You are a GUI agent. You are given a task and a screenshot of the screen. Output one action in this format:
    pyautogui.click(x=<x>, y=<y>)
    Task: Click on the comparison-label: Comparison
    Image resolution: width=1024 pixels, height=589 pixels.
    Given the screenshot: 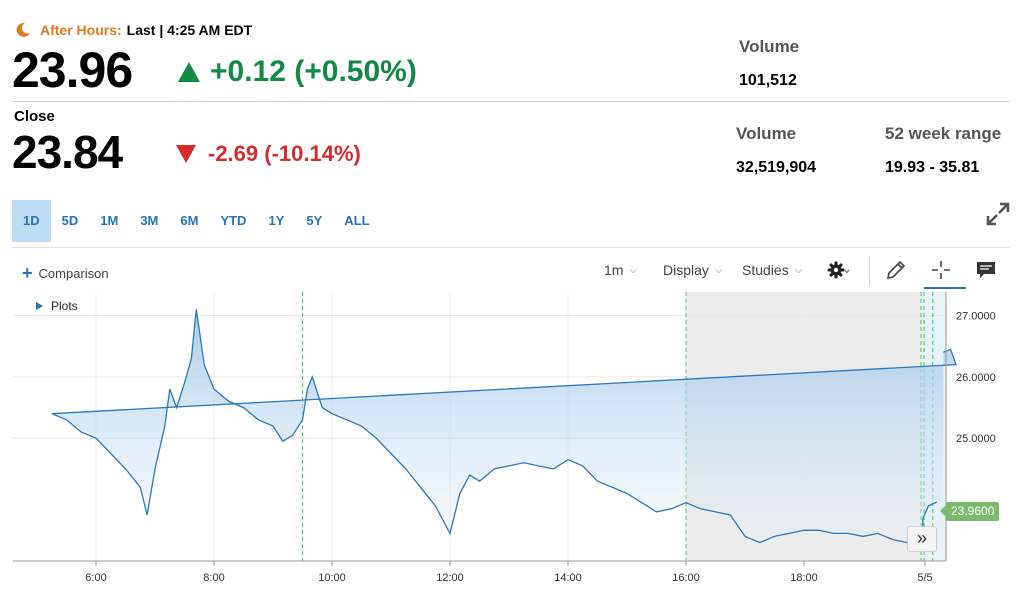 What is the action you would take?
    pyautogui.click(x=73, y=273)
    